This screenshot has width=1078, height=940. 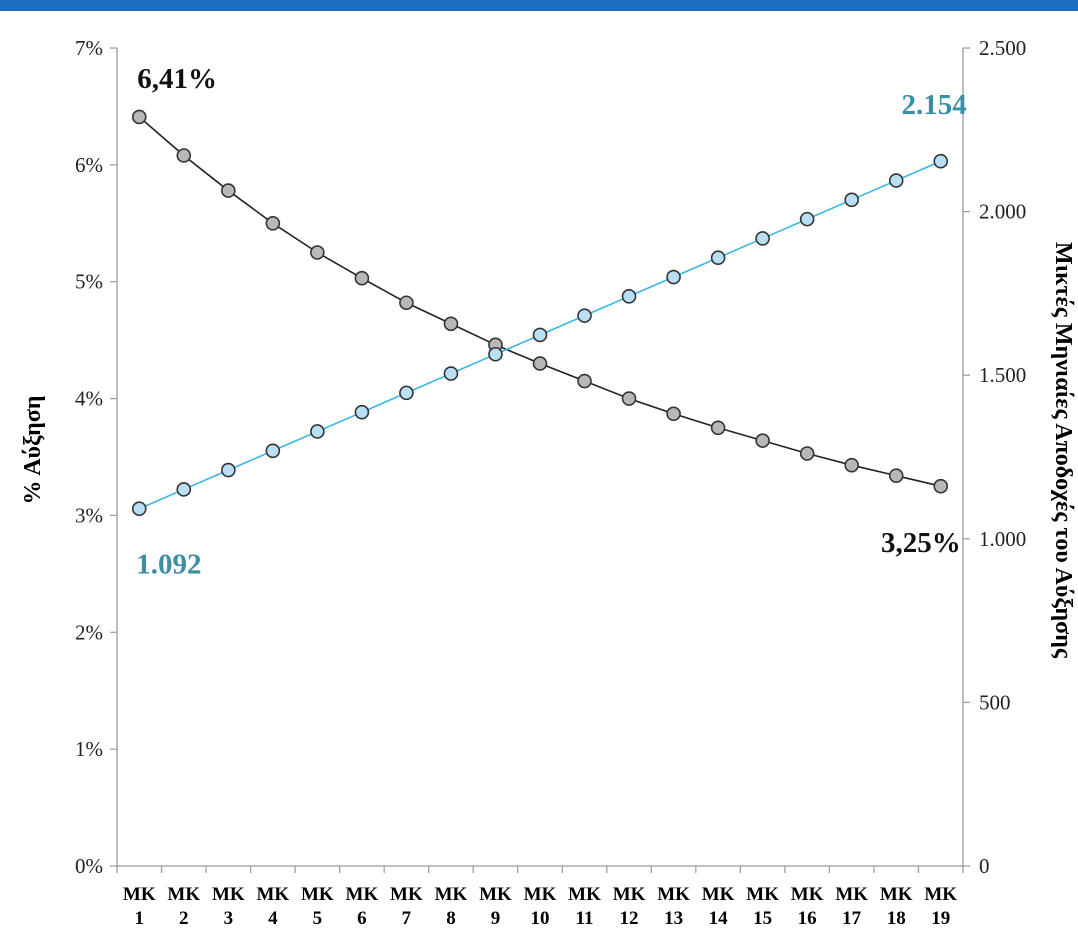 What do you see at coordinates (984, 866) in the screenshot?
I see `right-axis-tick-label: 0` at bounding box center [984, 866].